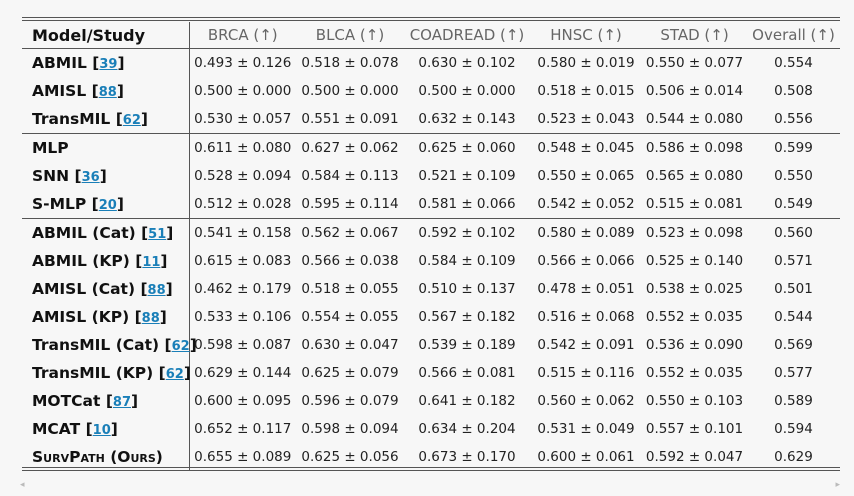  What do you see at coordinates (694, 429) in the screenshot?
I see `score-cell: 0.557 ± 0.101` at bounding box center [694, 429].